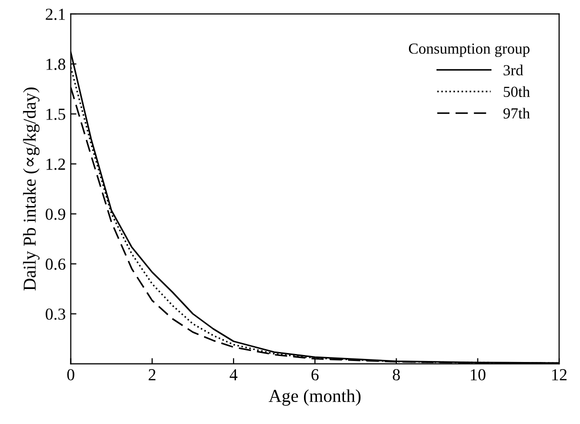  What do you see at coordinates (315, 374) in the screenshot?
I see `x-tick-label: 6` at bounding box center [315, 374].